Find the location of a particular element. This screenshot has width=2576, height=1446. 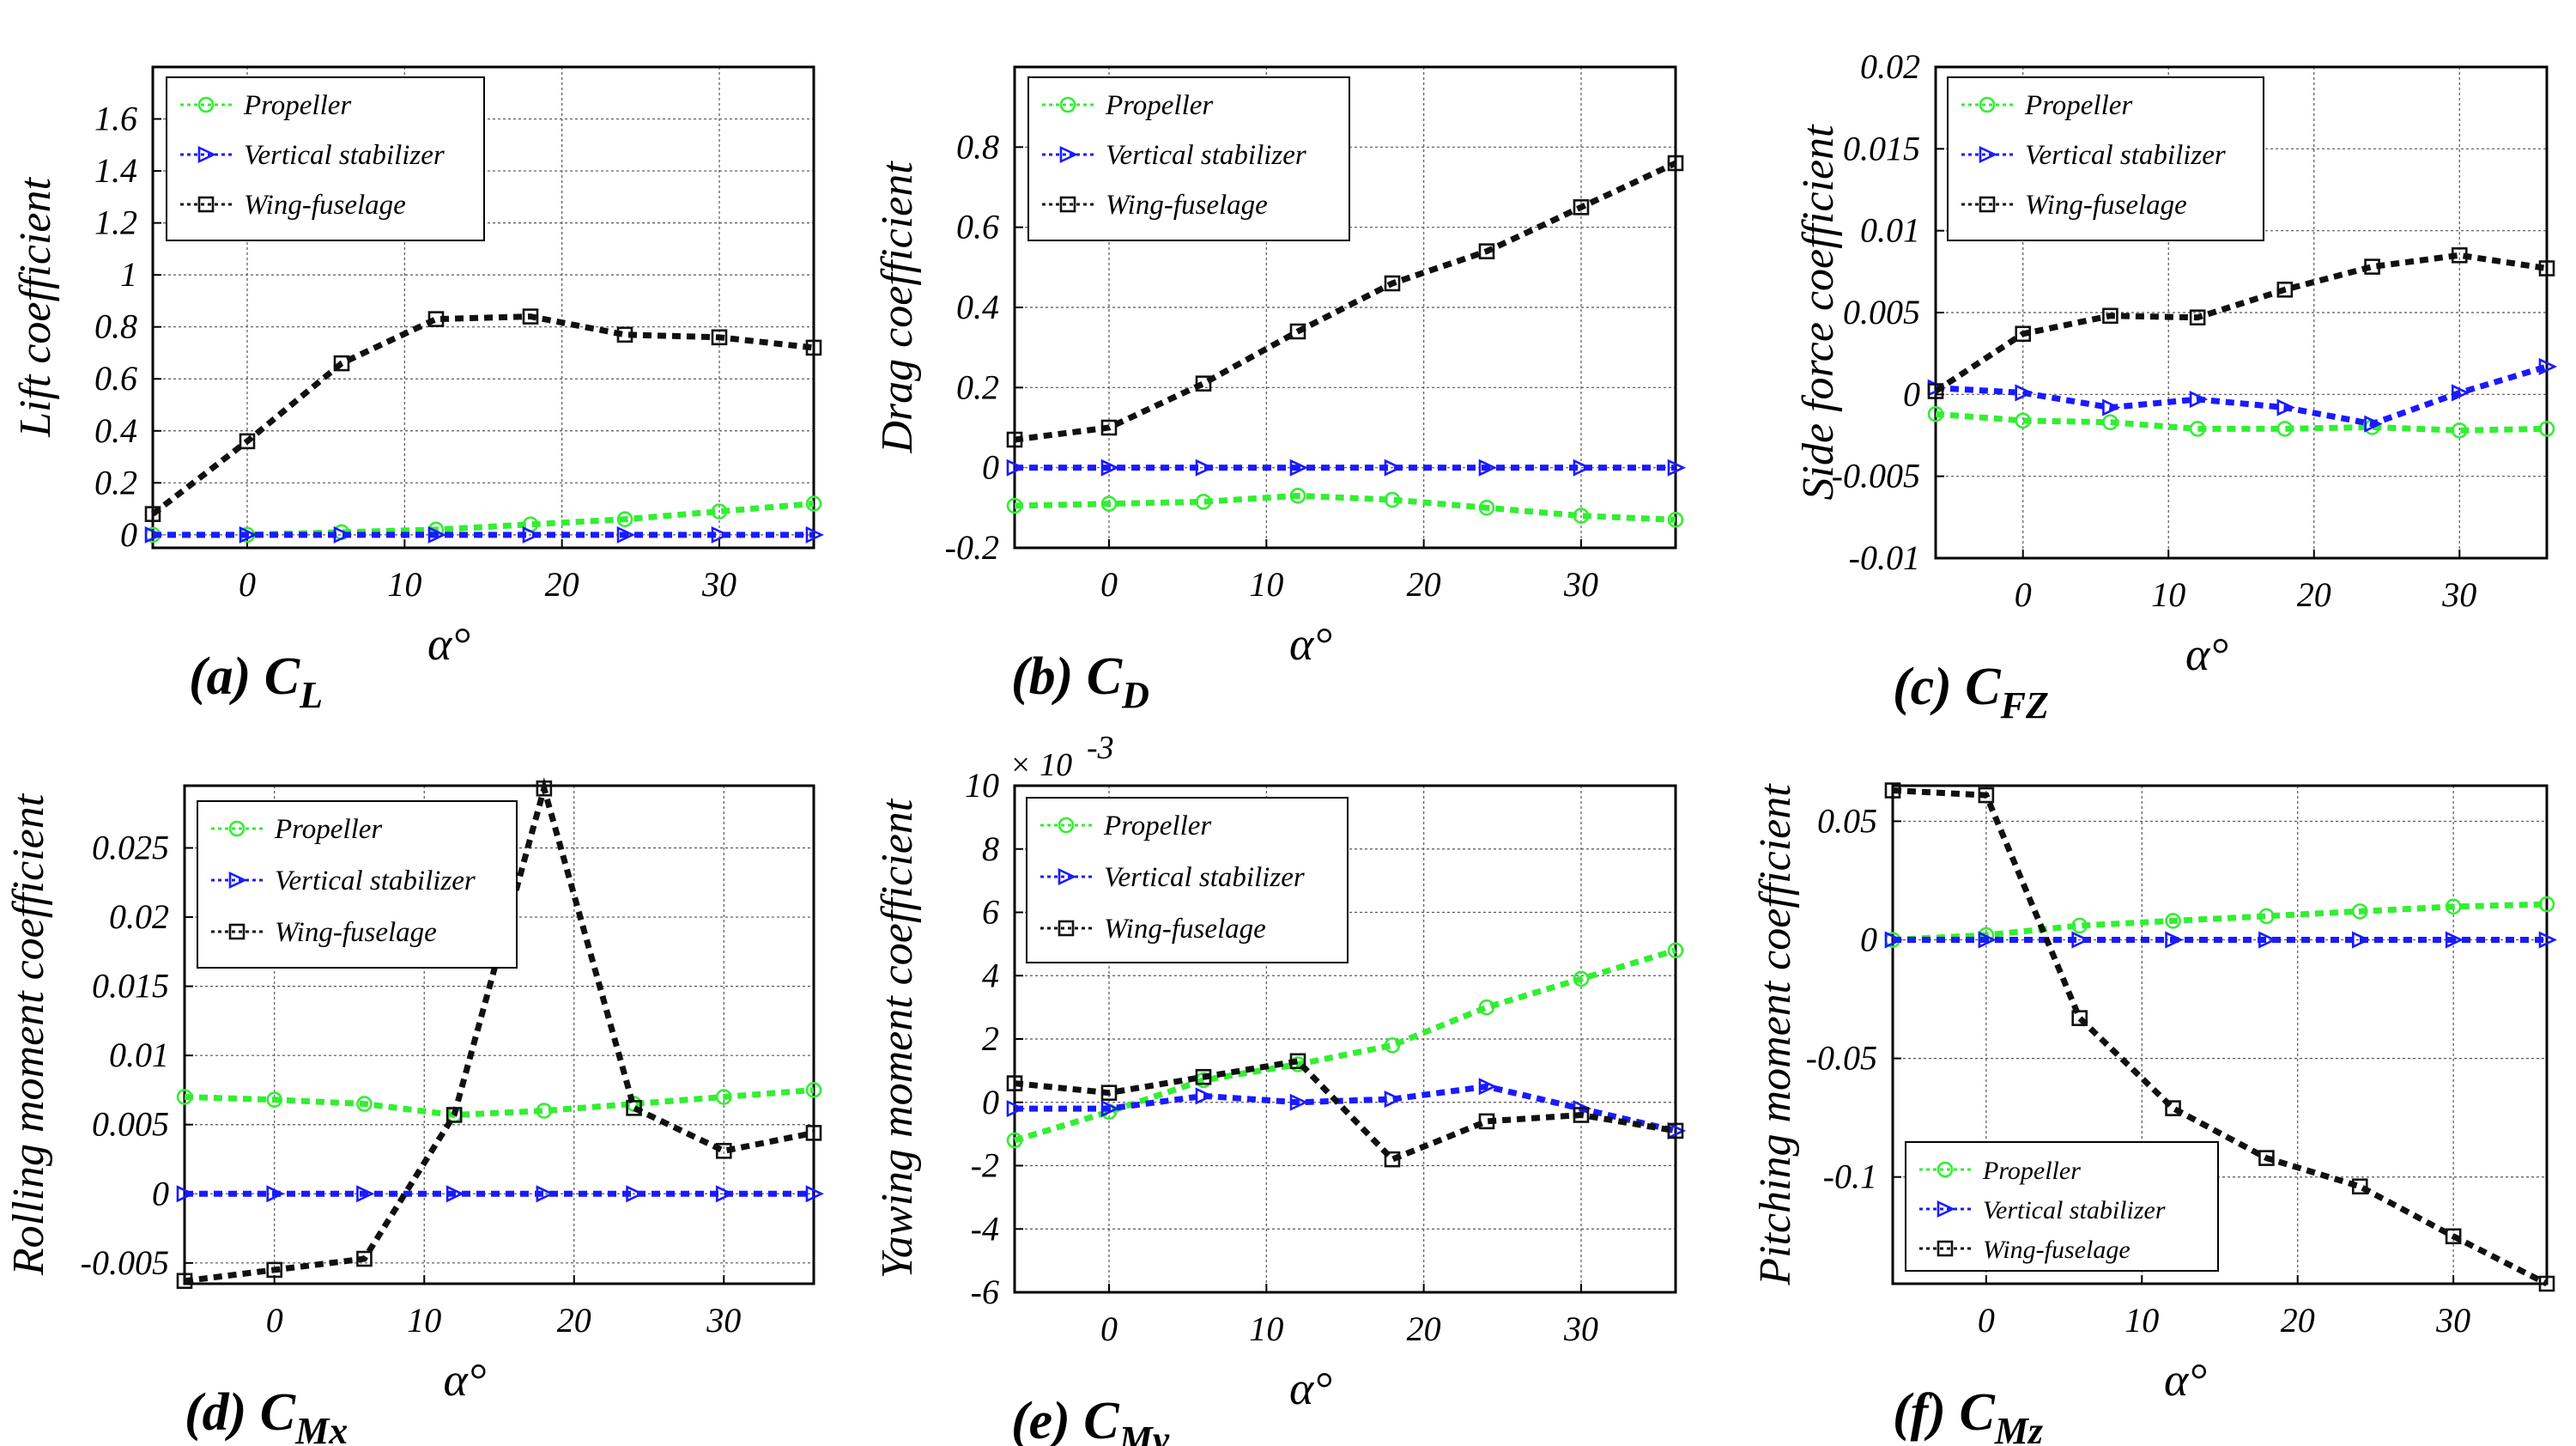

panel-caption: (e) CMy is located at coordinates (1090, 1419).